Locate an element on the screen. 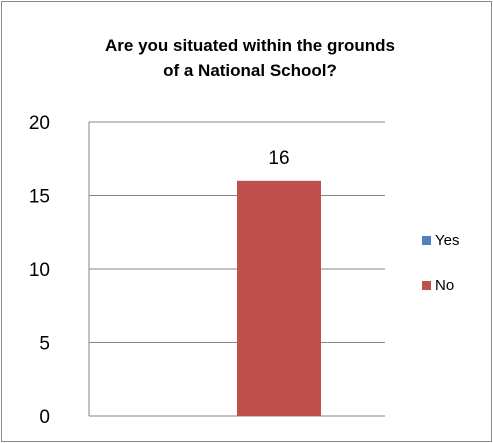  chart-title-line-1: Are you situated within the grounds is located at coordinates (250, 45).